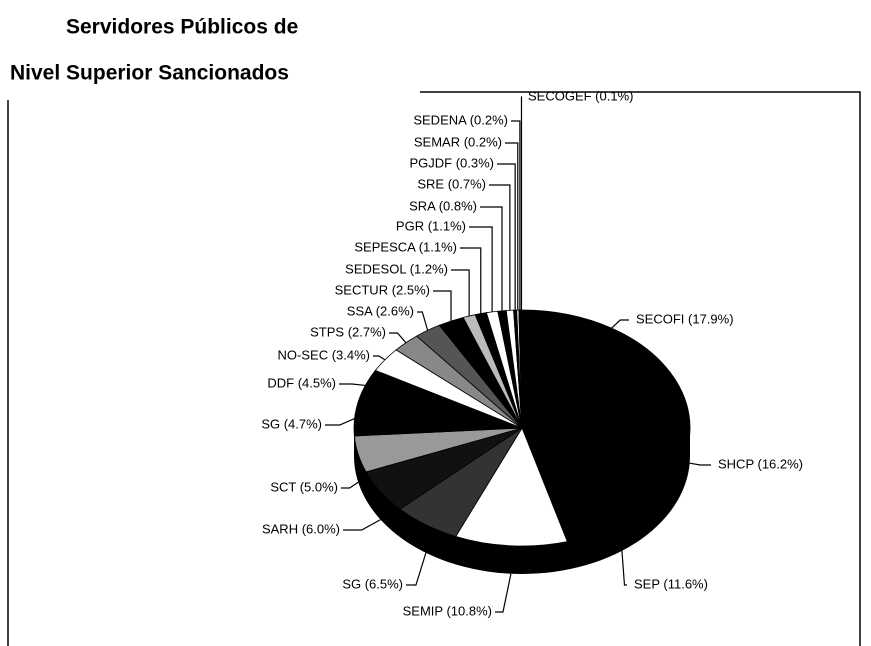 The image size is (871, 646). What do you see at coordinates (182, 27) in the screenshot?
I see `chart-title: Servidores Públicos de` at bounding box center [182, 27].